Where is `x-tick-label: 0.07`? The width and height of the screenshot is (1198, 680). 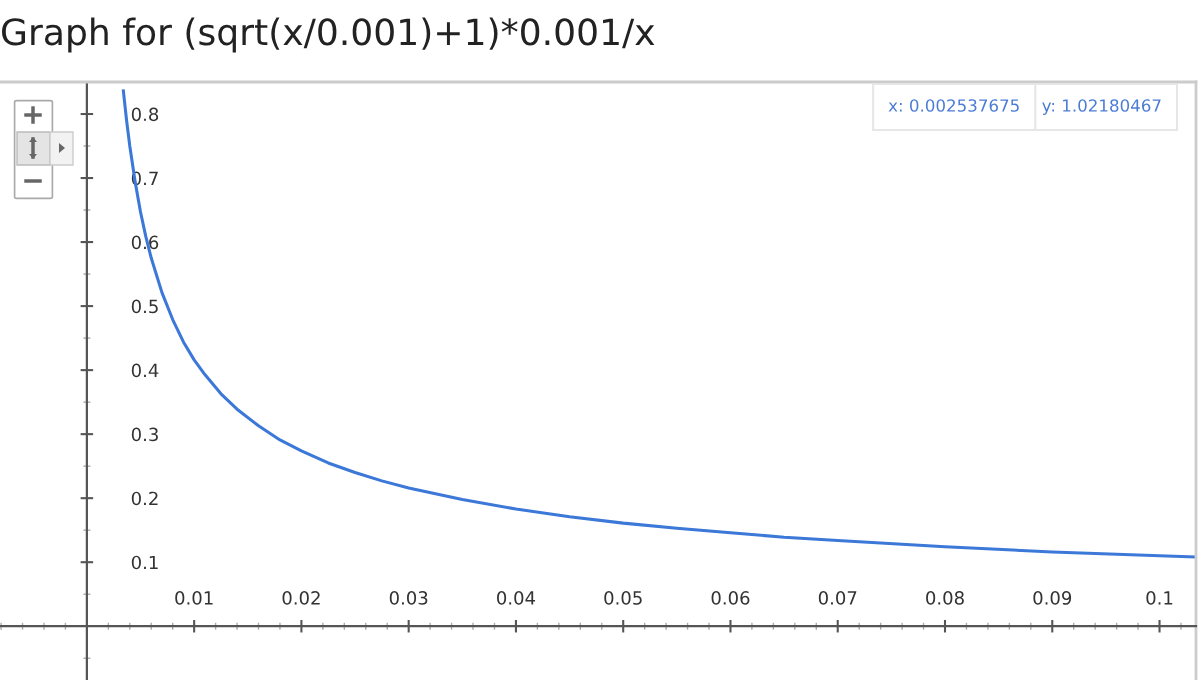
x-tick-label: 0.07 is located at coordinates (837, 598).